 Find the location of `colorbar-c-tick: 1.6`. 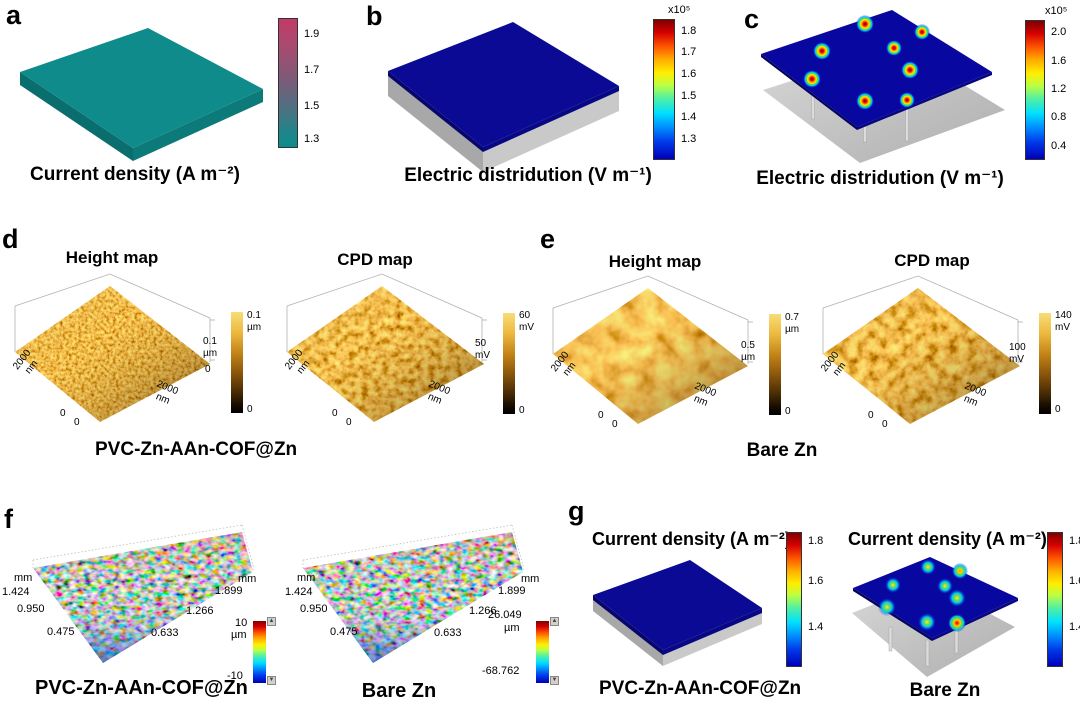

colorbar-c-tick: 1.6 is located at coordinates (1059, 61).